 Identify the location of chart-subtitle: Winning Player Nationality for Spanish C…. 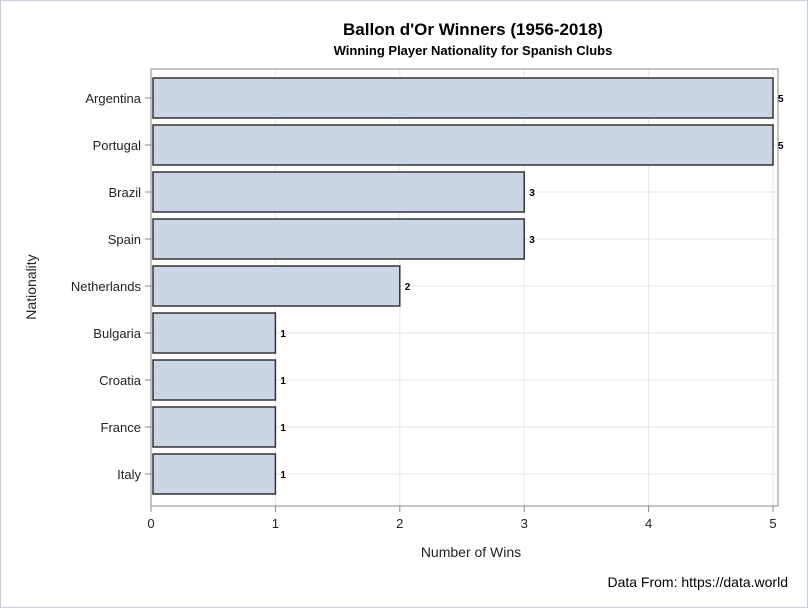
(473, 50).